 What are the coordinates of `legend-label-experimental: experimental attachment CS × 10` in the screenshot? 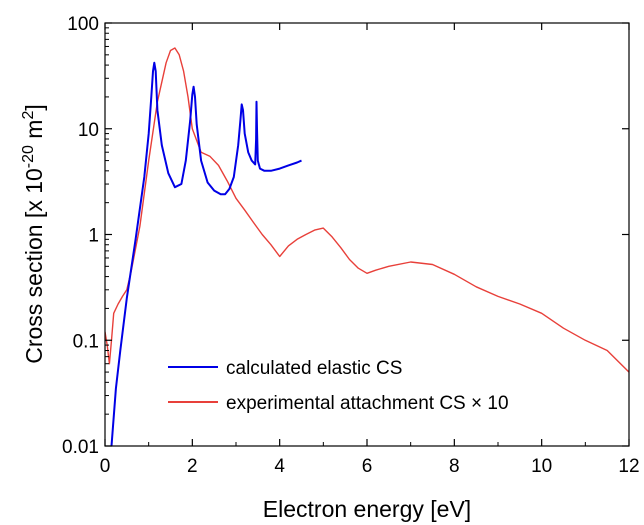 It's located at (367, 403).